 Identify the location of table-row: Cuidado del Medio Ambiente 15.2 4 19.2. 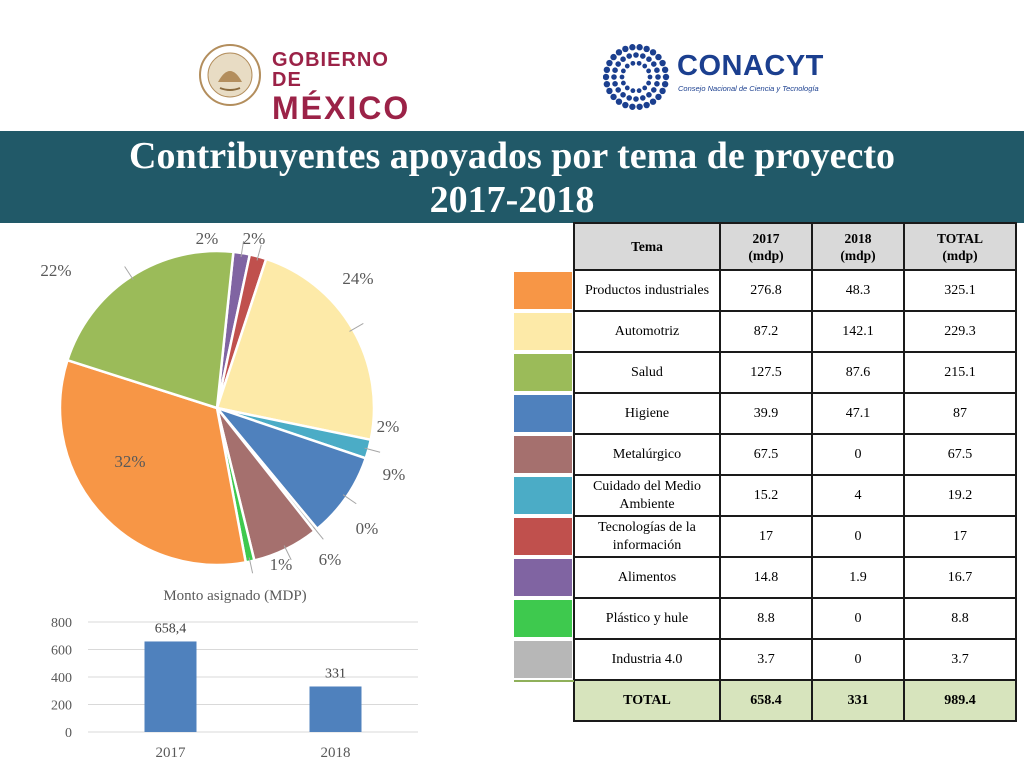
(795, 495).